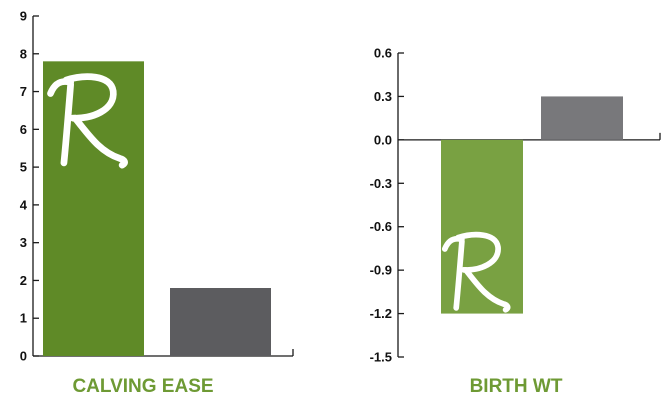 This screenshot has width=667, height=396. What do you see at coordinates (23, 280) in the screenshot?
I see `y-tick-label: 2` at bounding box center [23, 280].